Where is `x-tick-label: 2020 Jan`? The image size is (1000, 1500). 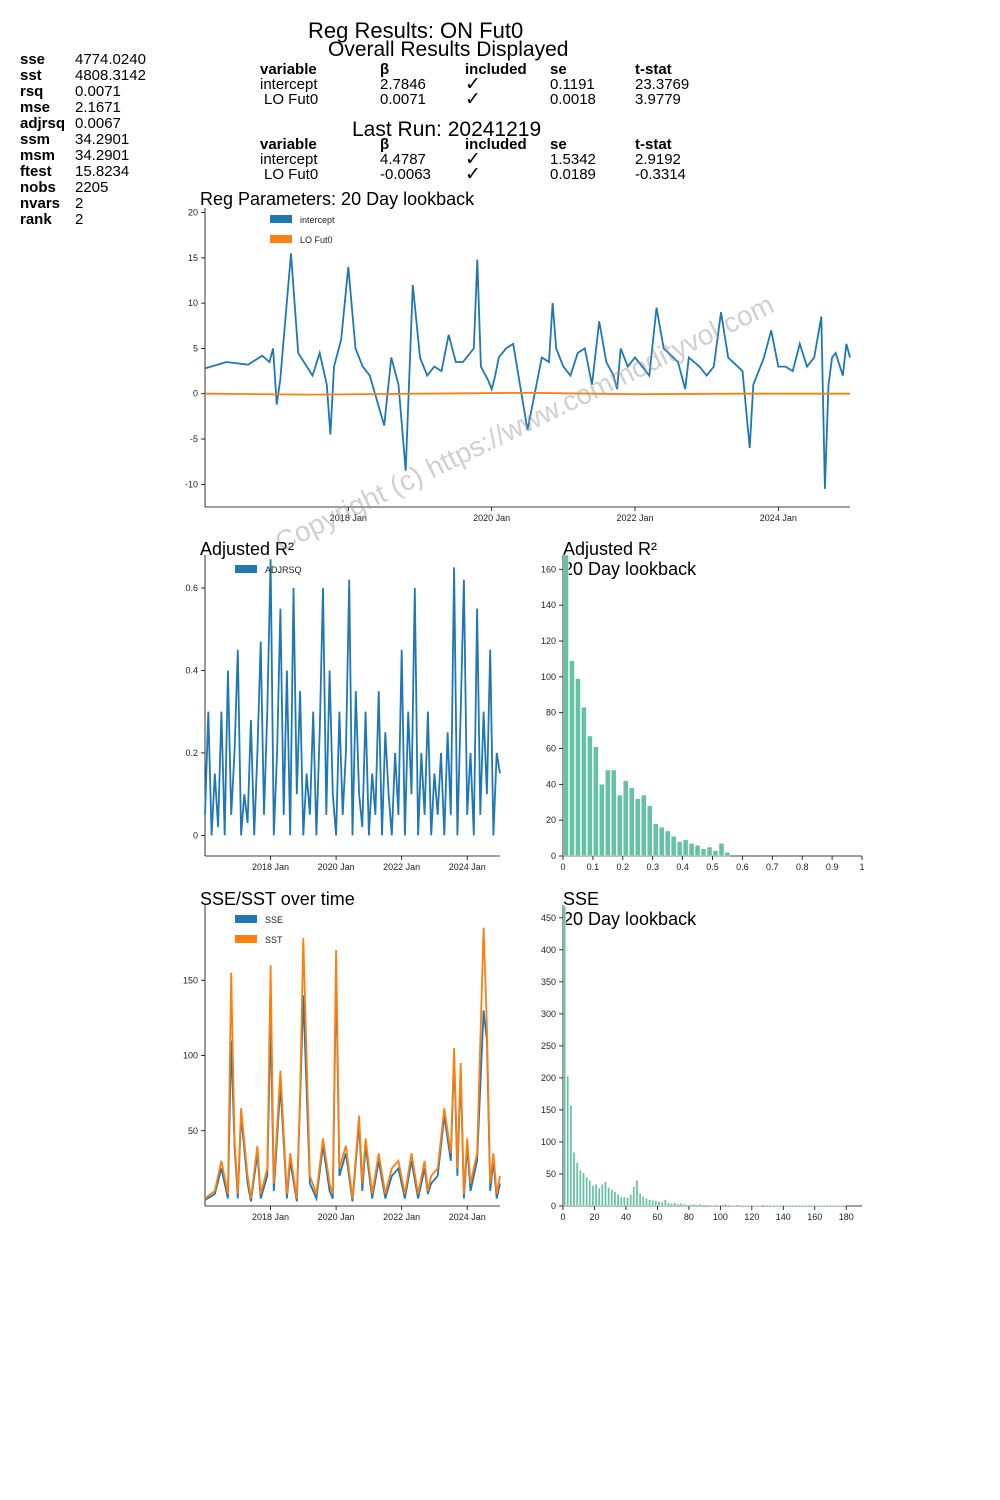
x-tick-label: 2020 Jan is located at coordinates (336, 1217).